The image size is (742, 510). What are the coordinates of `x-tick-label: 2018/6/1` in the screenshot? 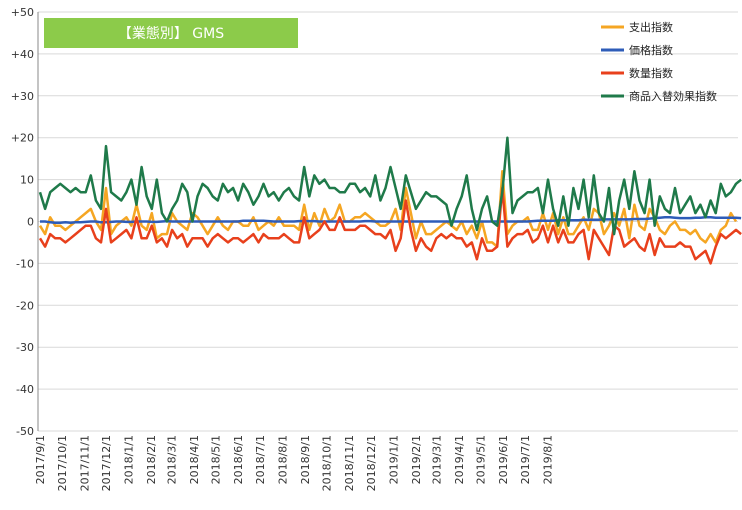 It's located at (238, 459).